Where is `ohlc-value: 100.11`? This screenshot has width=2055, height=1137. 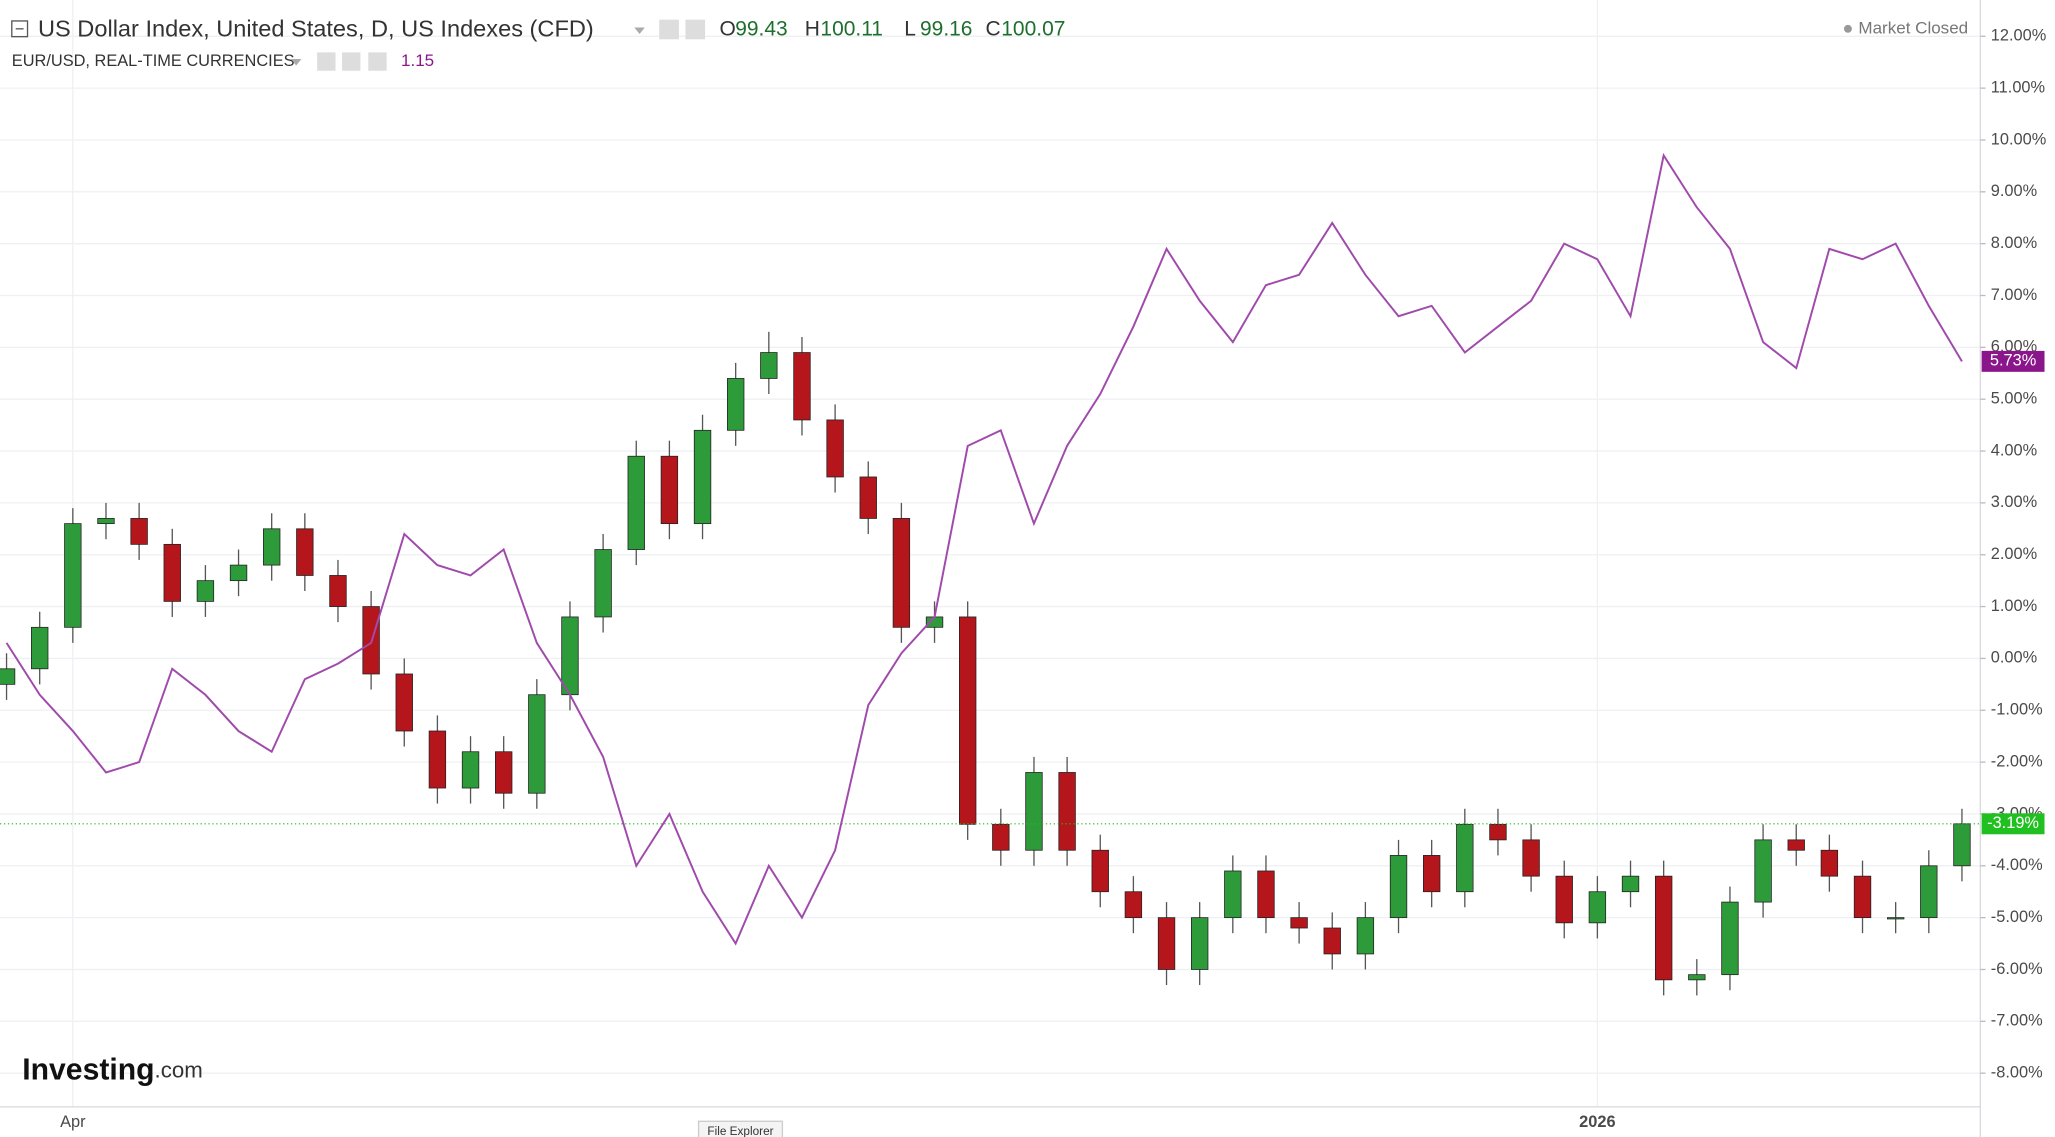
ohlc-value: 100.11 is located at coordinates (851, 29).